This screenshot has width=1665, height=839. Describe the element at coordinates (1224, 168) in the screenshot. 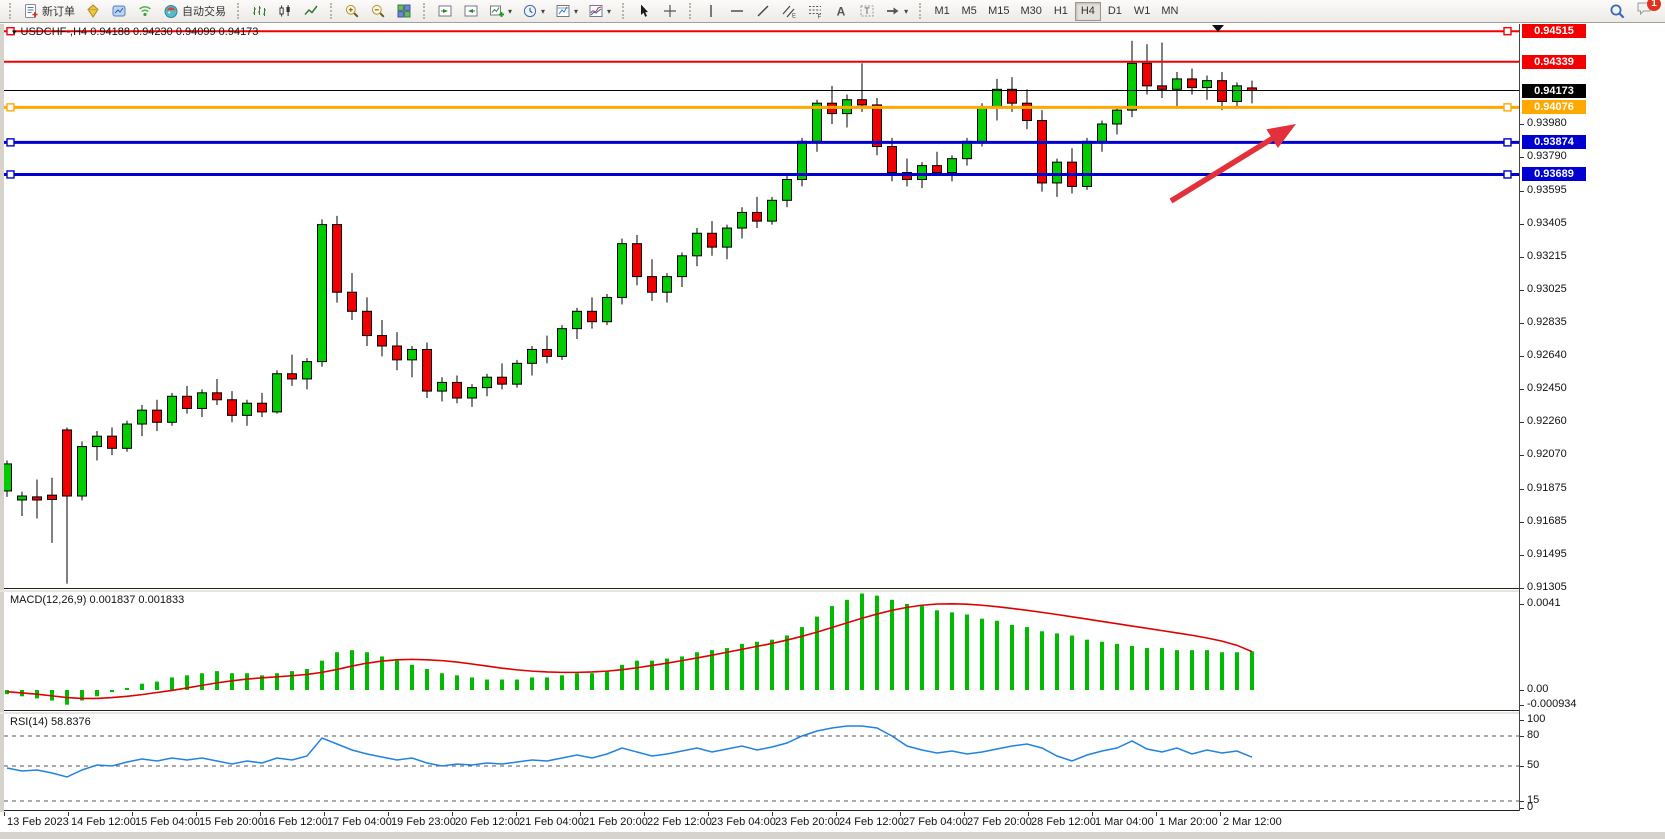

I see `trend-arrow-shaft` at that location.